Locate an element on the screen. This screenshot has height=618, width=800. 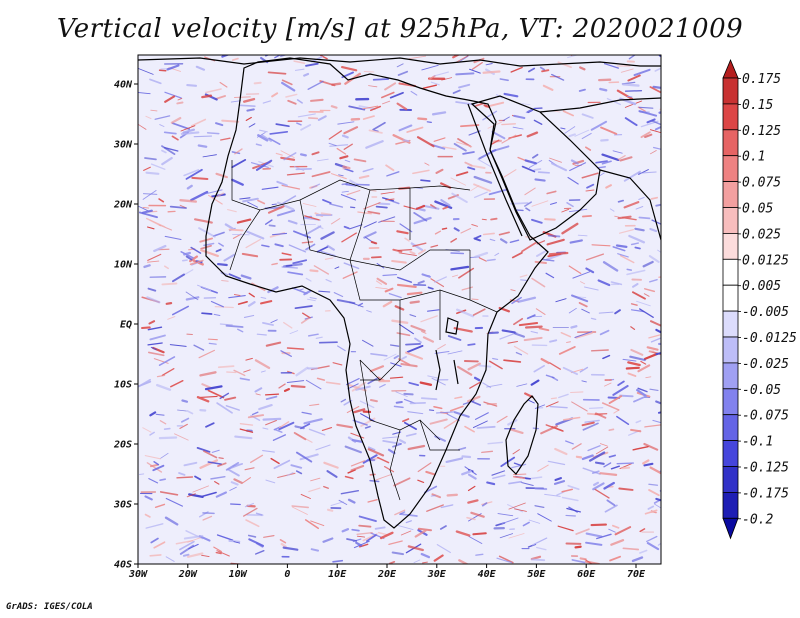
colorbar-segment is located at coordinates (730, 324).